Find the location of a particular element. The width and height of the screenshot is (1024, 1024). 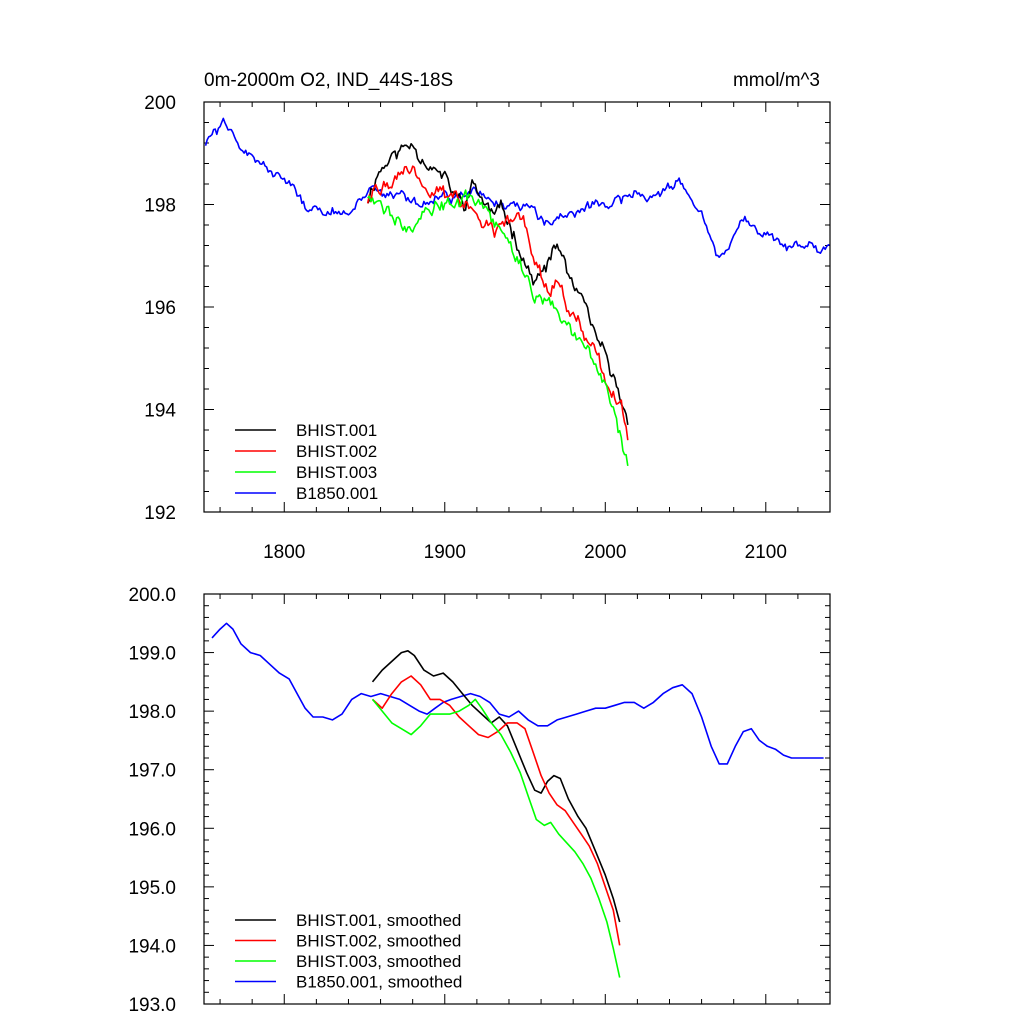

y-tick-label: 194.0 is located at coordinates (152, 946).